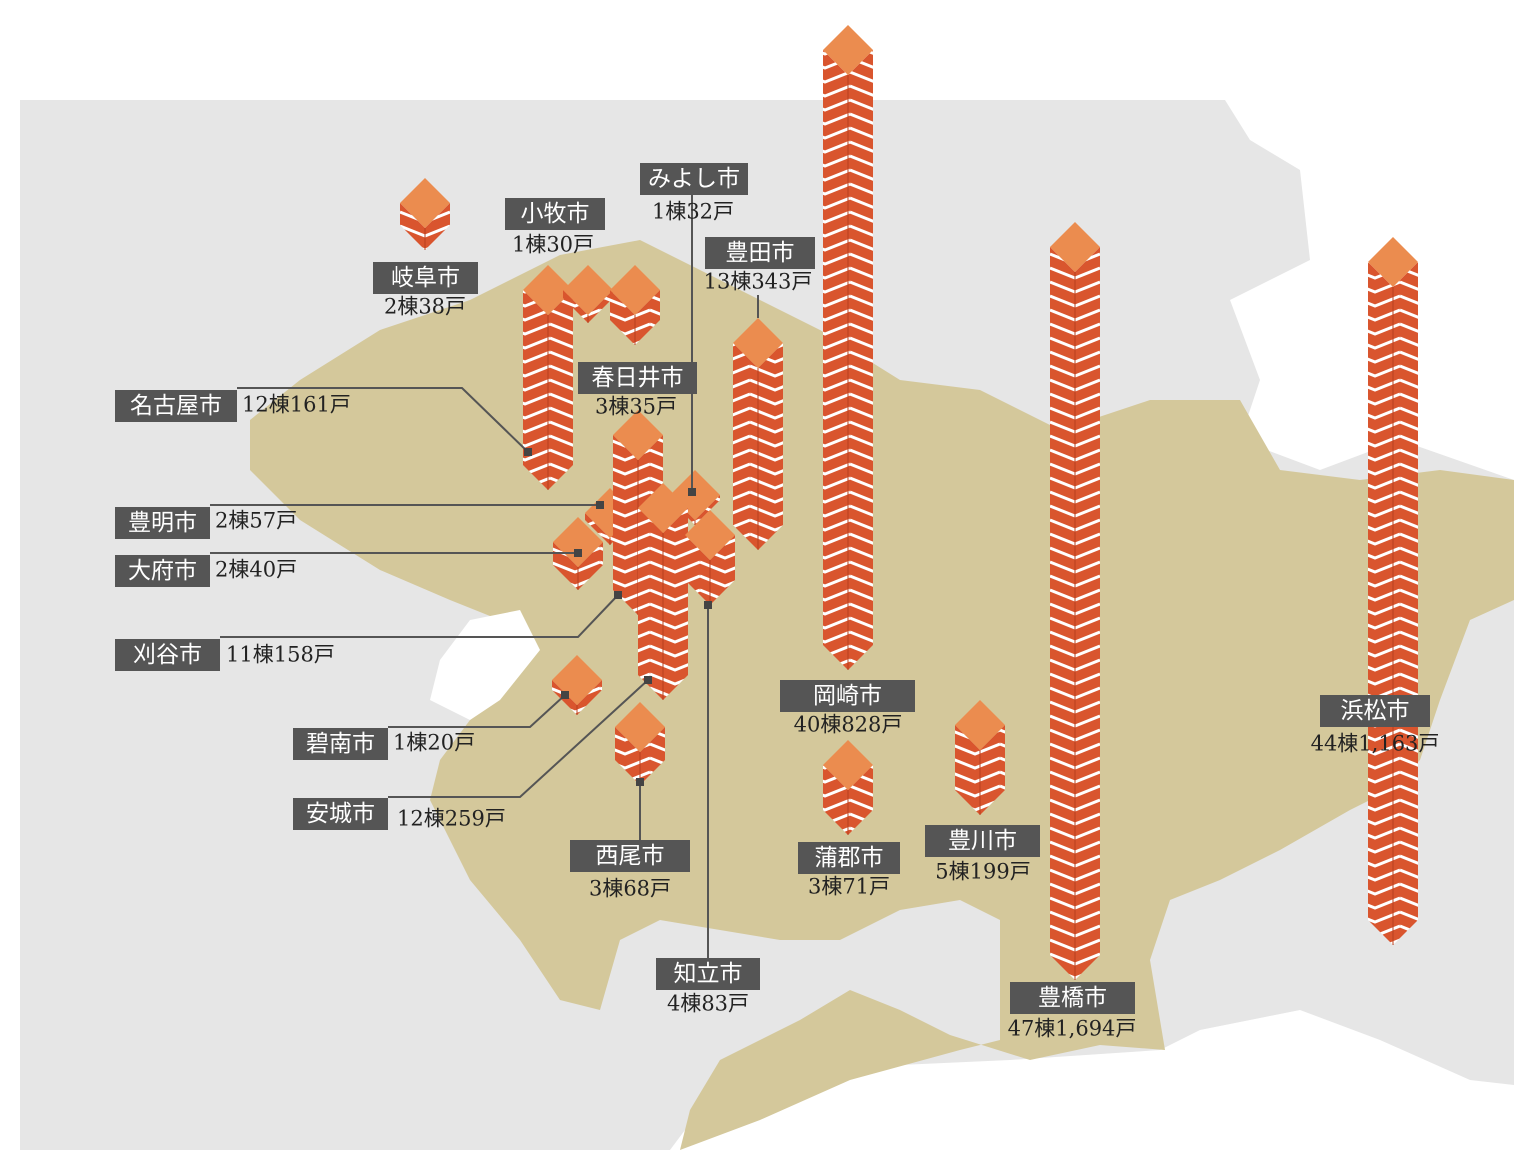 The width and height of the screenshot is (1514, 1172). What do you see at coordinates (256, 521) in the screenshot?
I see `city-count: 2棟57戸` at bounding box center [256, 521].